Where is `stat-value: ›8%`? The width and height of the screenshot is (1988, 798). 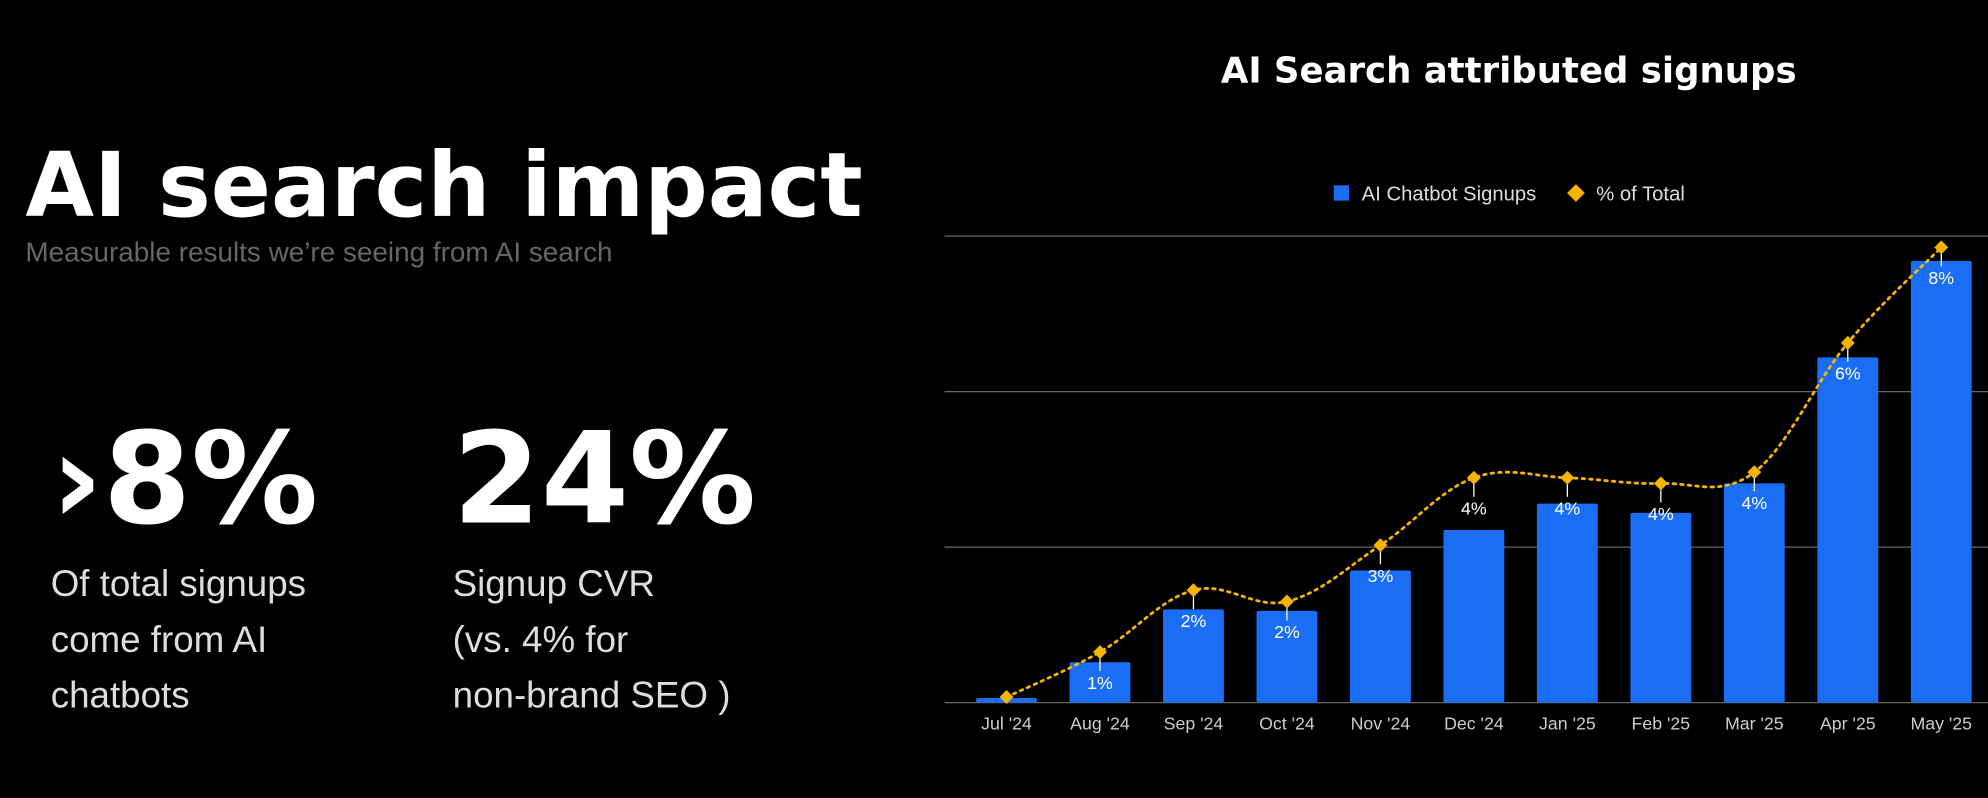
stat-value: ›8% is located at coordinates (184, 479).